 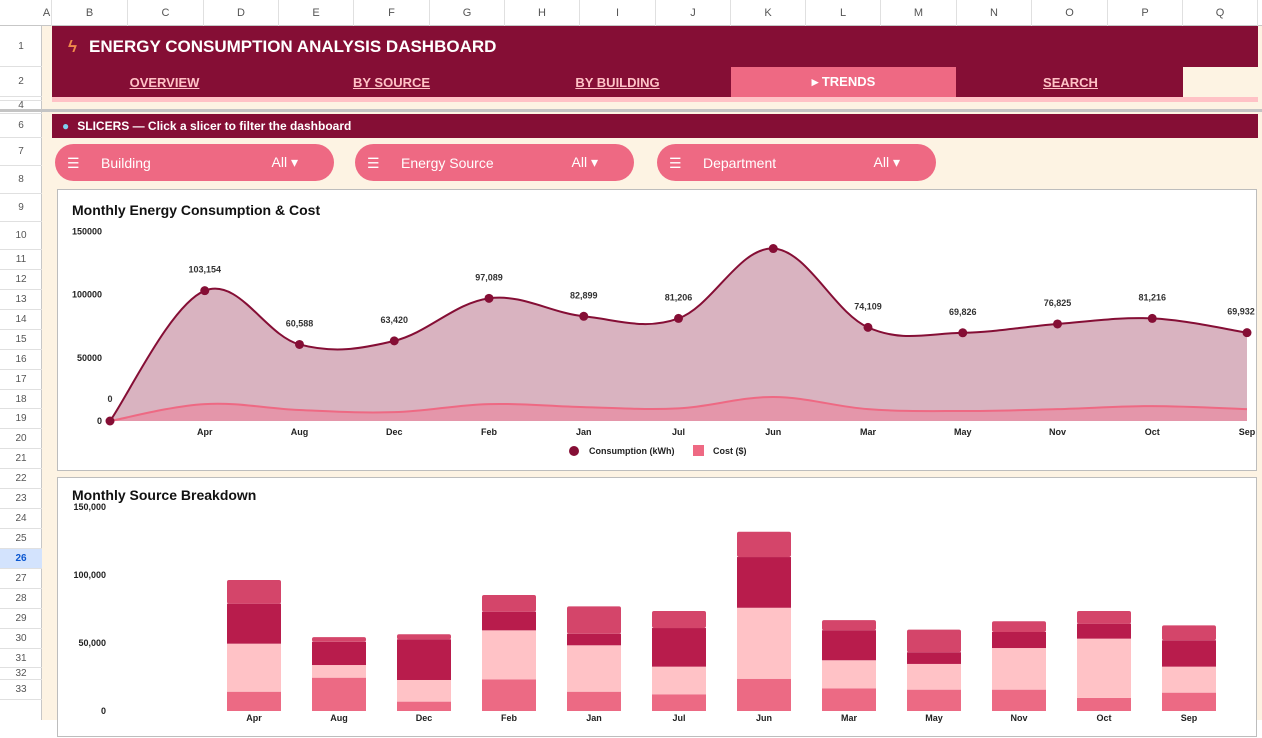 What do you see at coordinates (21, 208) in the screenshot?
I see `row-header-9: 9` at bounding box center [21, 208].